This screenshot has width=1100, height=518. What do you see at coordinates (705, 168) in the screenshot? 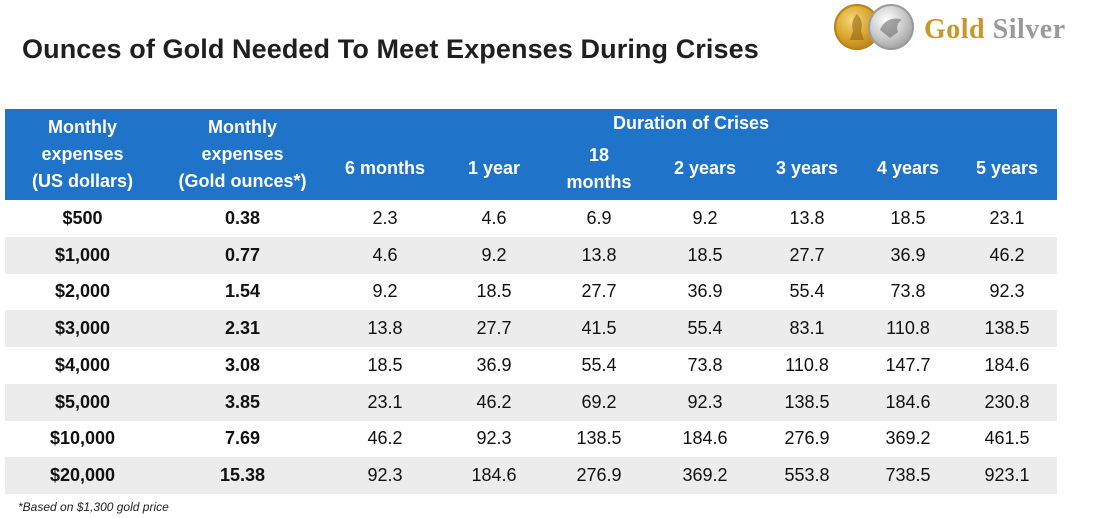
I see `header-duration-2-years: 2 years` at bounding box center [705, 168].